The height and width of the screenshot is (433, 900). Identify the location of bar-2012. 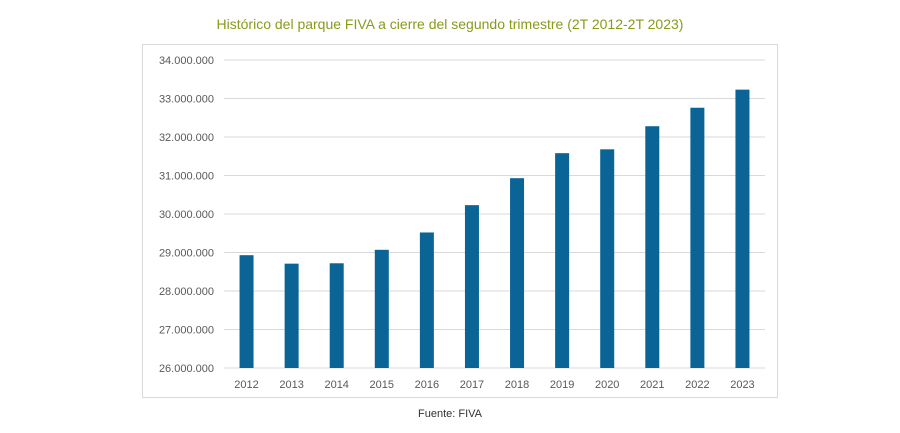
(246, 311).